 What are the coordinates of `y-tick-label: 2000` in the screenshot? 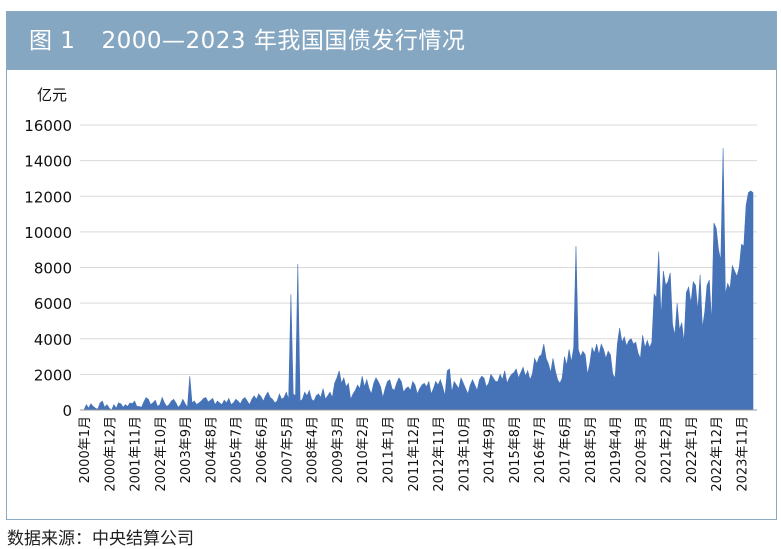 It's located at (53, 375).